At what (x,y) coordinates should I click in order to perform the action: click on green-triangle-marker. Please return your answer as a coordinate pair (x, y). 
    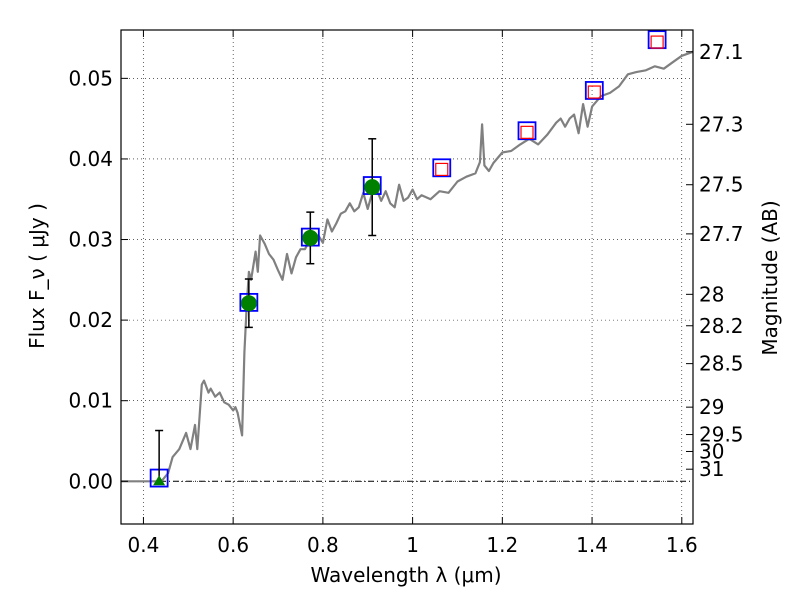
    Looking at the image, I should click on (159, 480).